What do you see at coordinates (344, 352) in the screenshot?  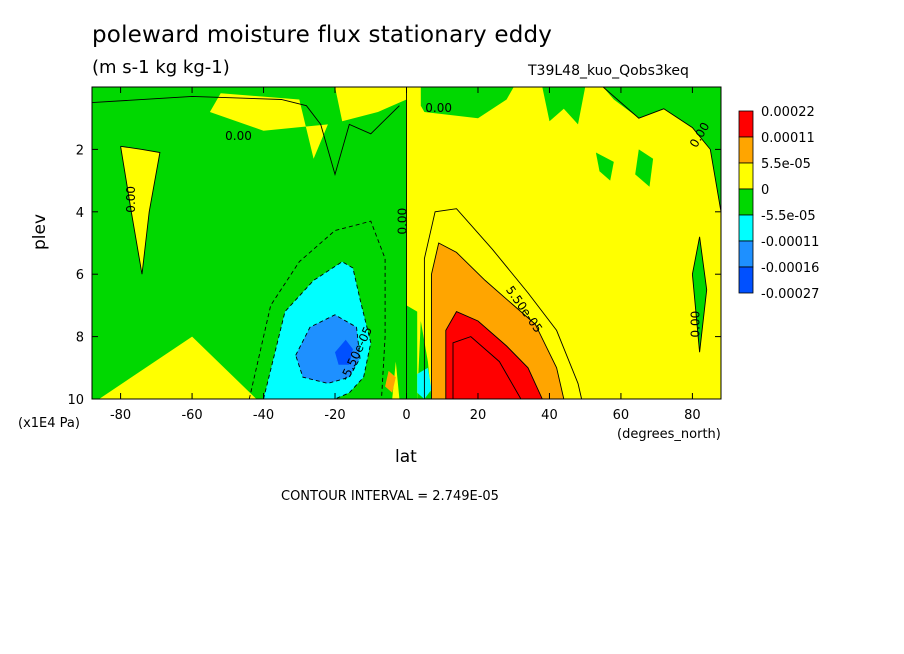 I see `region-darkblue` at bounding box center [344, 352].